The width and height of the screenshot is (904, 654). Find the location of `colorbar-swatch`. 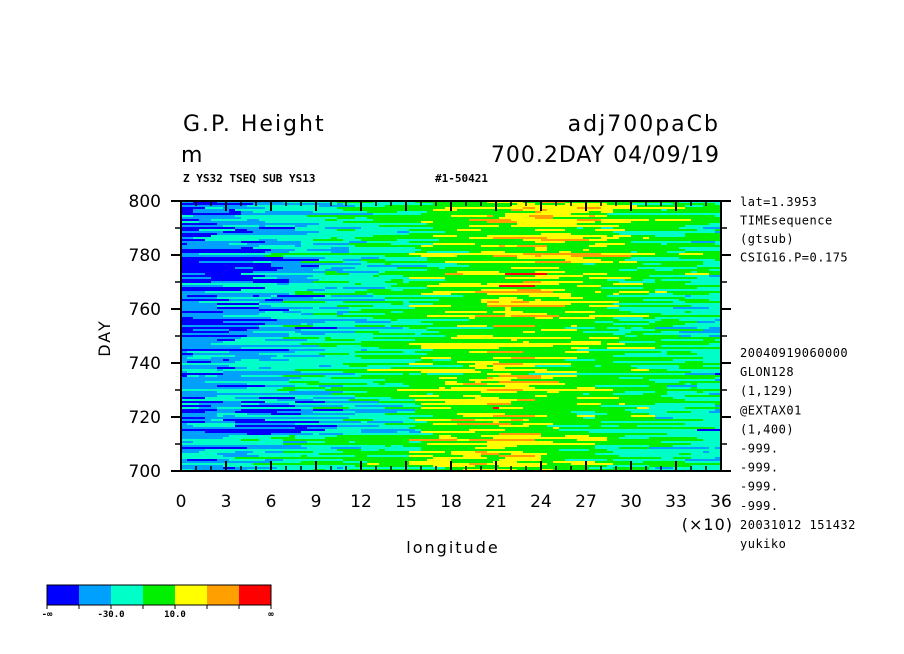

colorbar-swatch is located at coordinates (191, 595).